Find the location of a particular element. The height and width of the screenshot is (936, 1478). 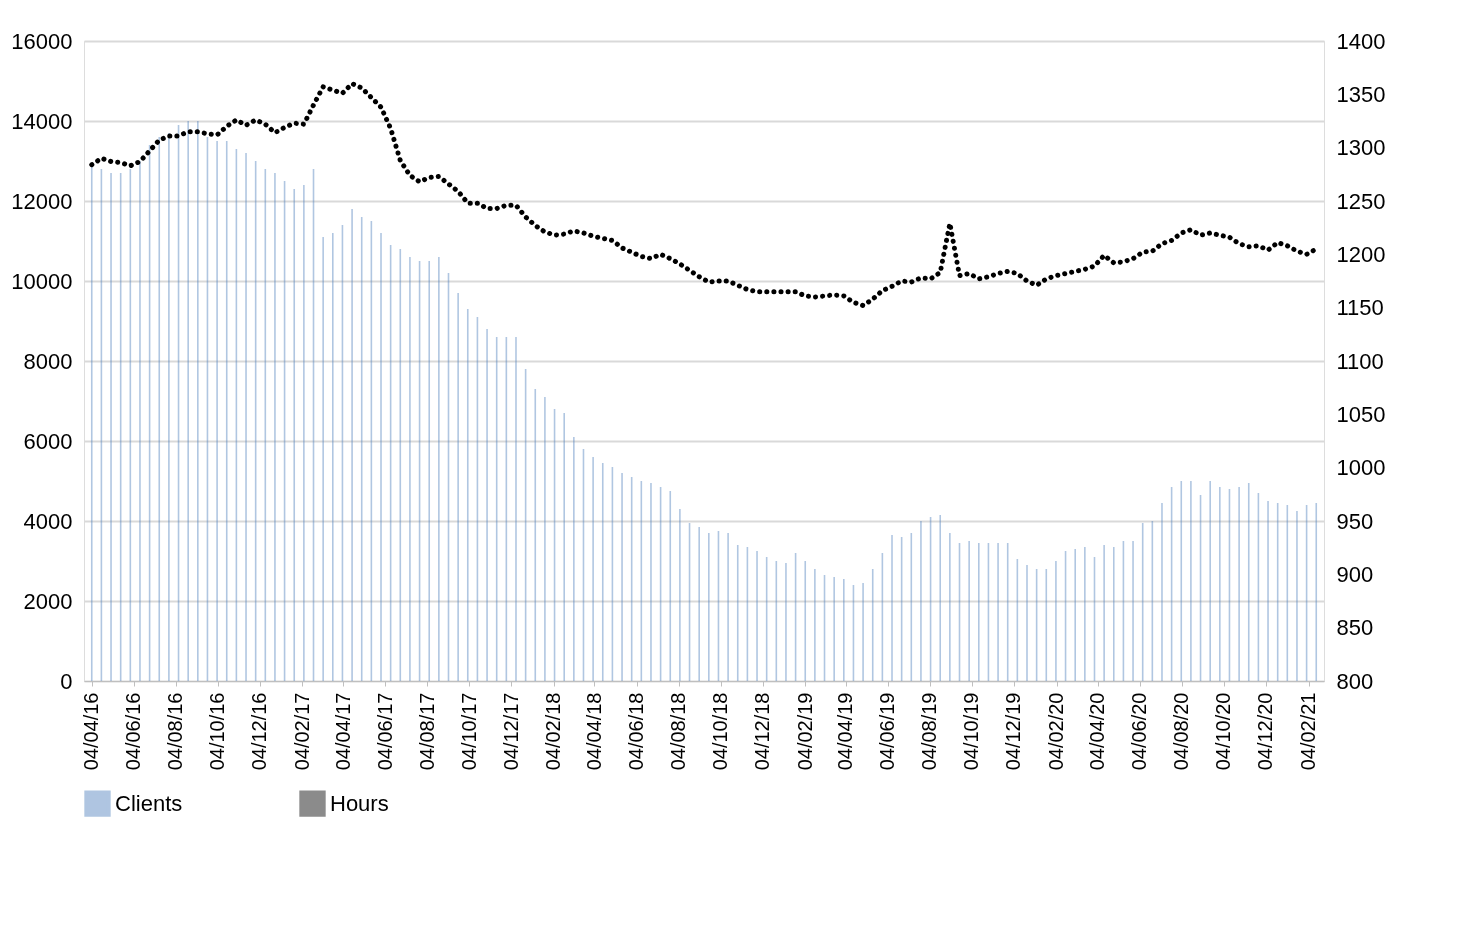

y2-tick-label: 1000 is located at coordinates (1361, 468).